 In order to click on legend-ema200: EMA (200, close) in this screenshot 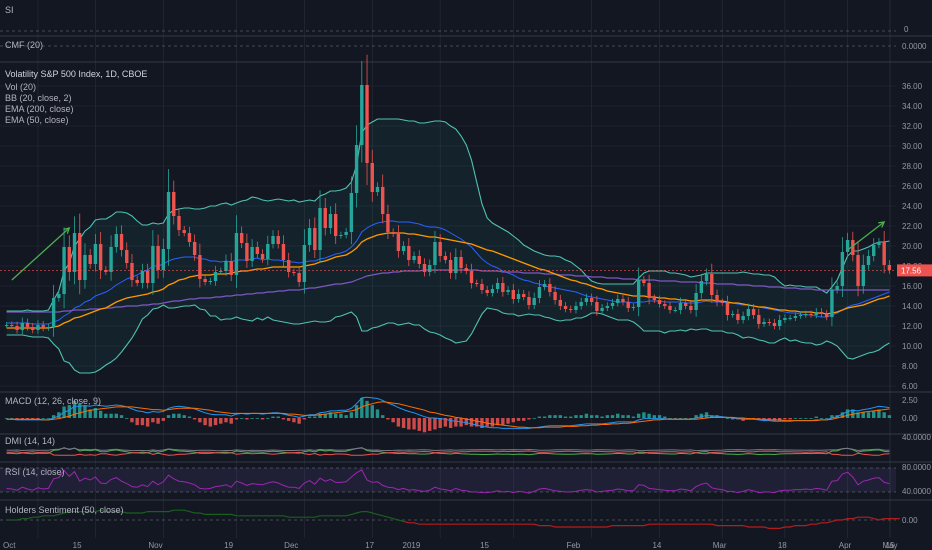, I will do `click(39, 109)`.